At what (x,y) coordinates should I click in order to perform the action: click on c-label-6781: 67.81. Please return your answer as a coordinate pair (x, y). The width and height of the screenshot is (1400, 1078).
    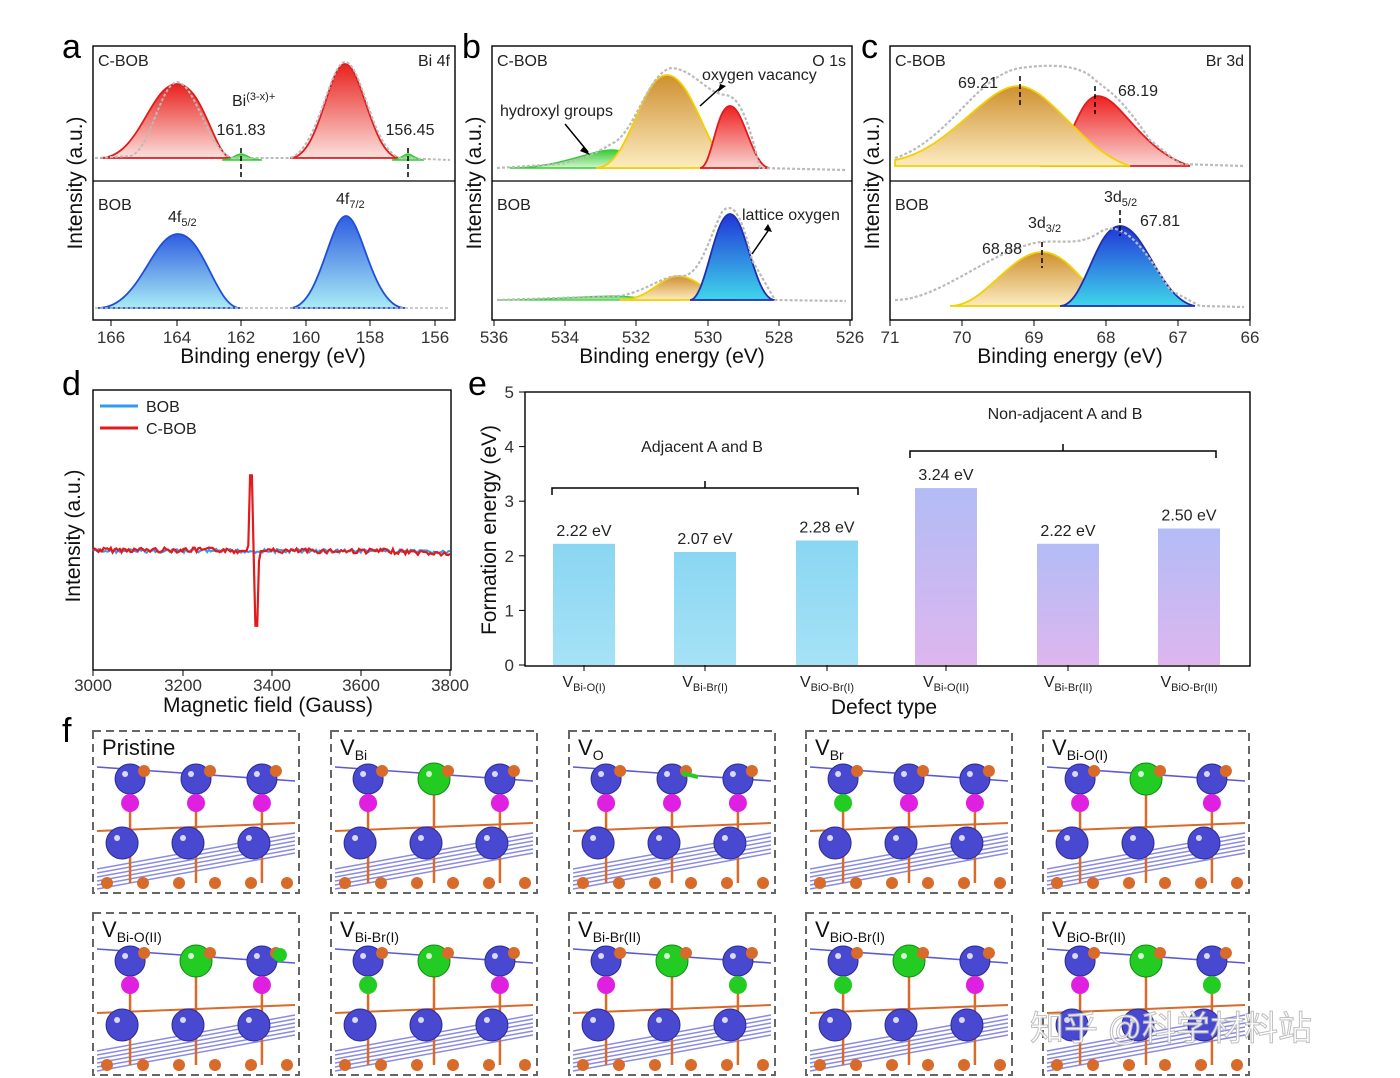
    Looking at the image, I should click on (1160, 221).